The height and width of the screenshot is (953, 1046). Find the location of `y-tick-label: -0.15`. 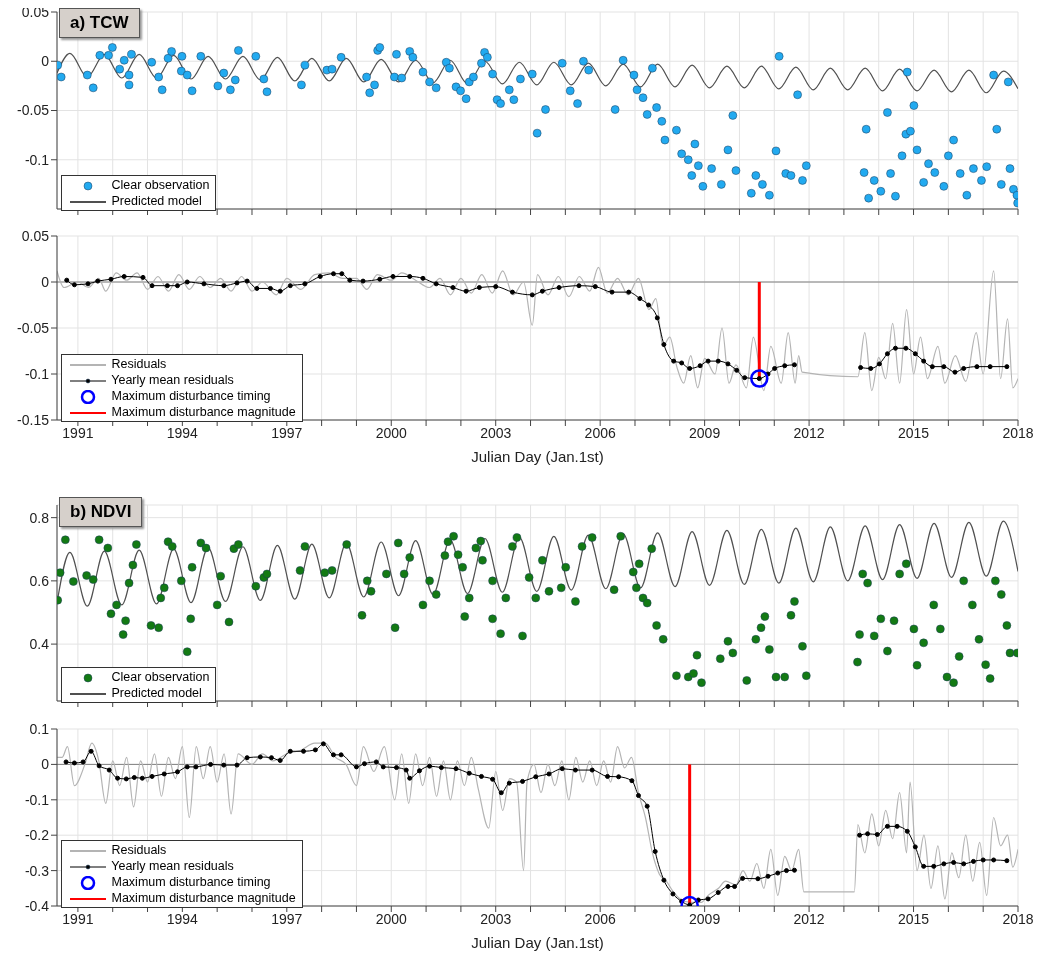

y-tick-label: -0.15 is located at coordinates (33, 419).